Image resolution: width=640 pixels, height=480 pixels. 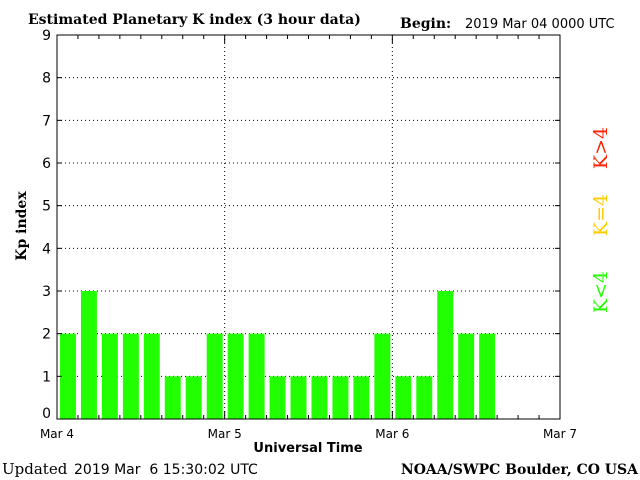 I want to click on y-tick-label: 2, so click(x=46, y=335).